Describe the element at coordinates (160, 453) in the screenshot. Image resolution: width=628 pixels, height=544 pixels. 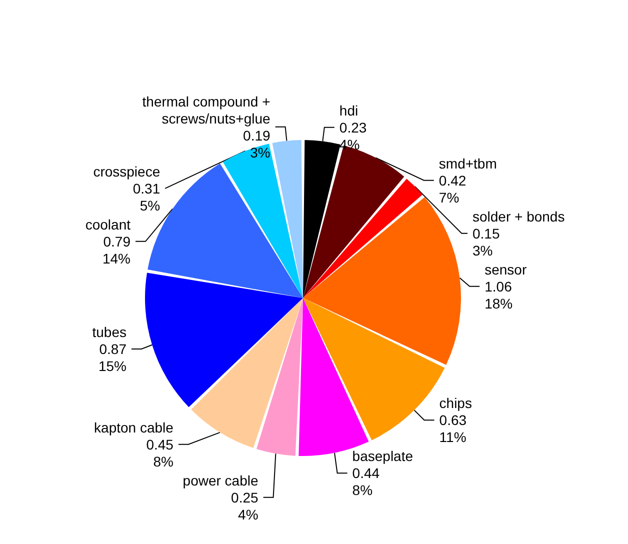
I see `data-label: 0.45 8%` at that location.